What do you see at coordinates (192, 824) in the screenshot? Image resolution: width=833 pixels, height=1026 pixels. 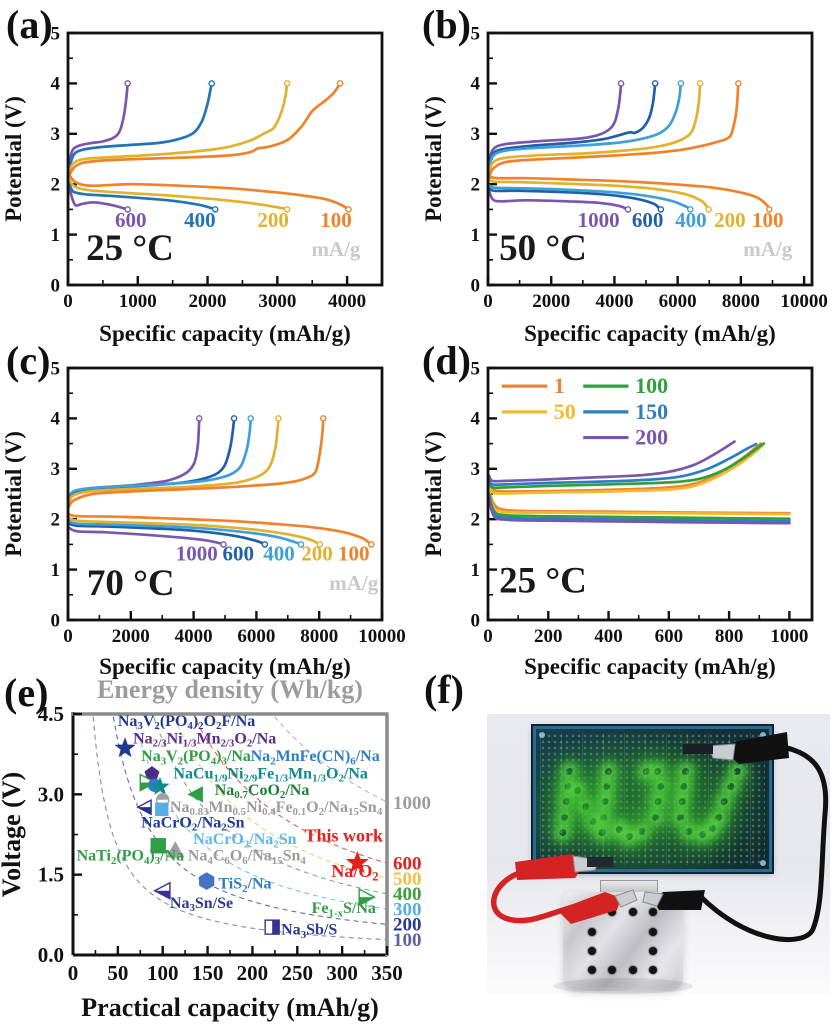 I see `svg-text: NaCrO2/Na2Sn` at bounding box center [192, 824].